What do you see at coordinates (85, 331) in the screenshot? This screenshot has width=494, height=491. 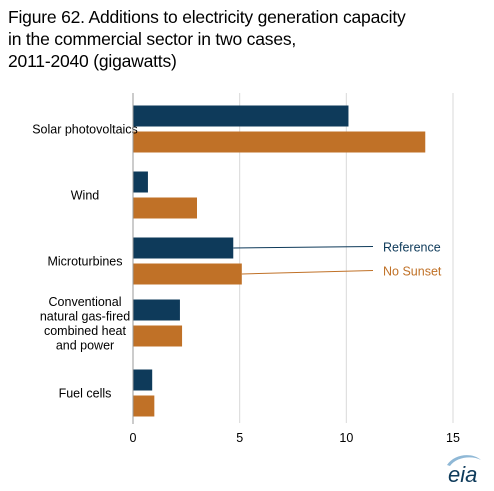 I see `category-label: combined heat` at bounding box center [85, 331].